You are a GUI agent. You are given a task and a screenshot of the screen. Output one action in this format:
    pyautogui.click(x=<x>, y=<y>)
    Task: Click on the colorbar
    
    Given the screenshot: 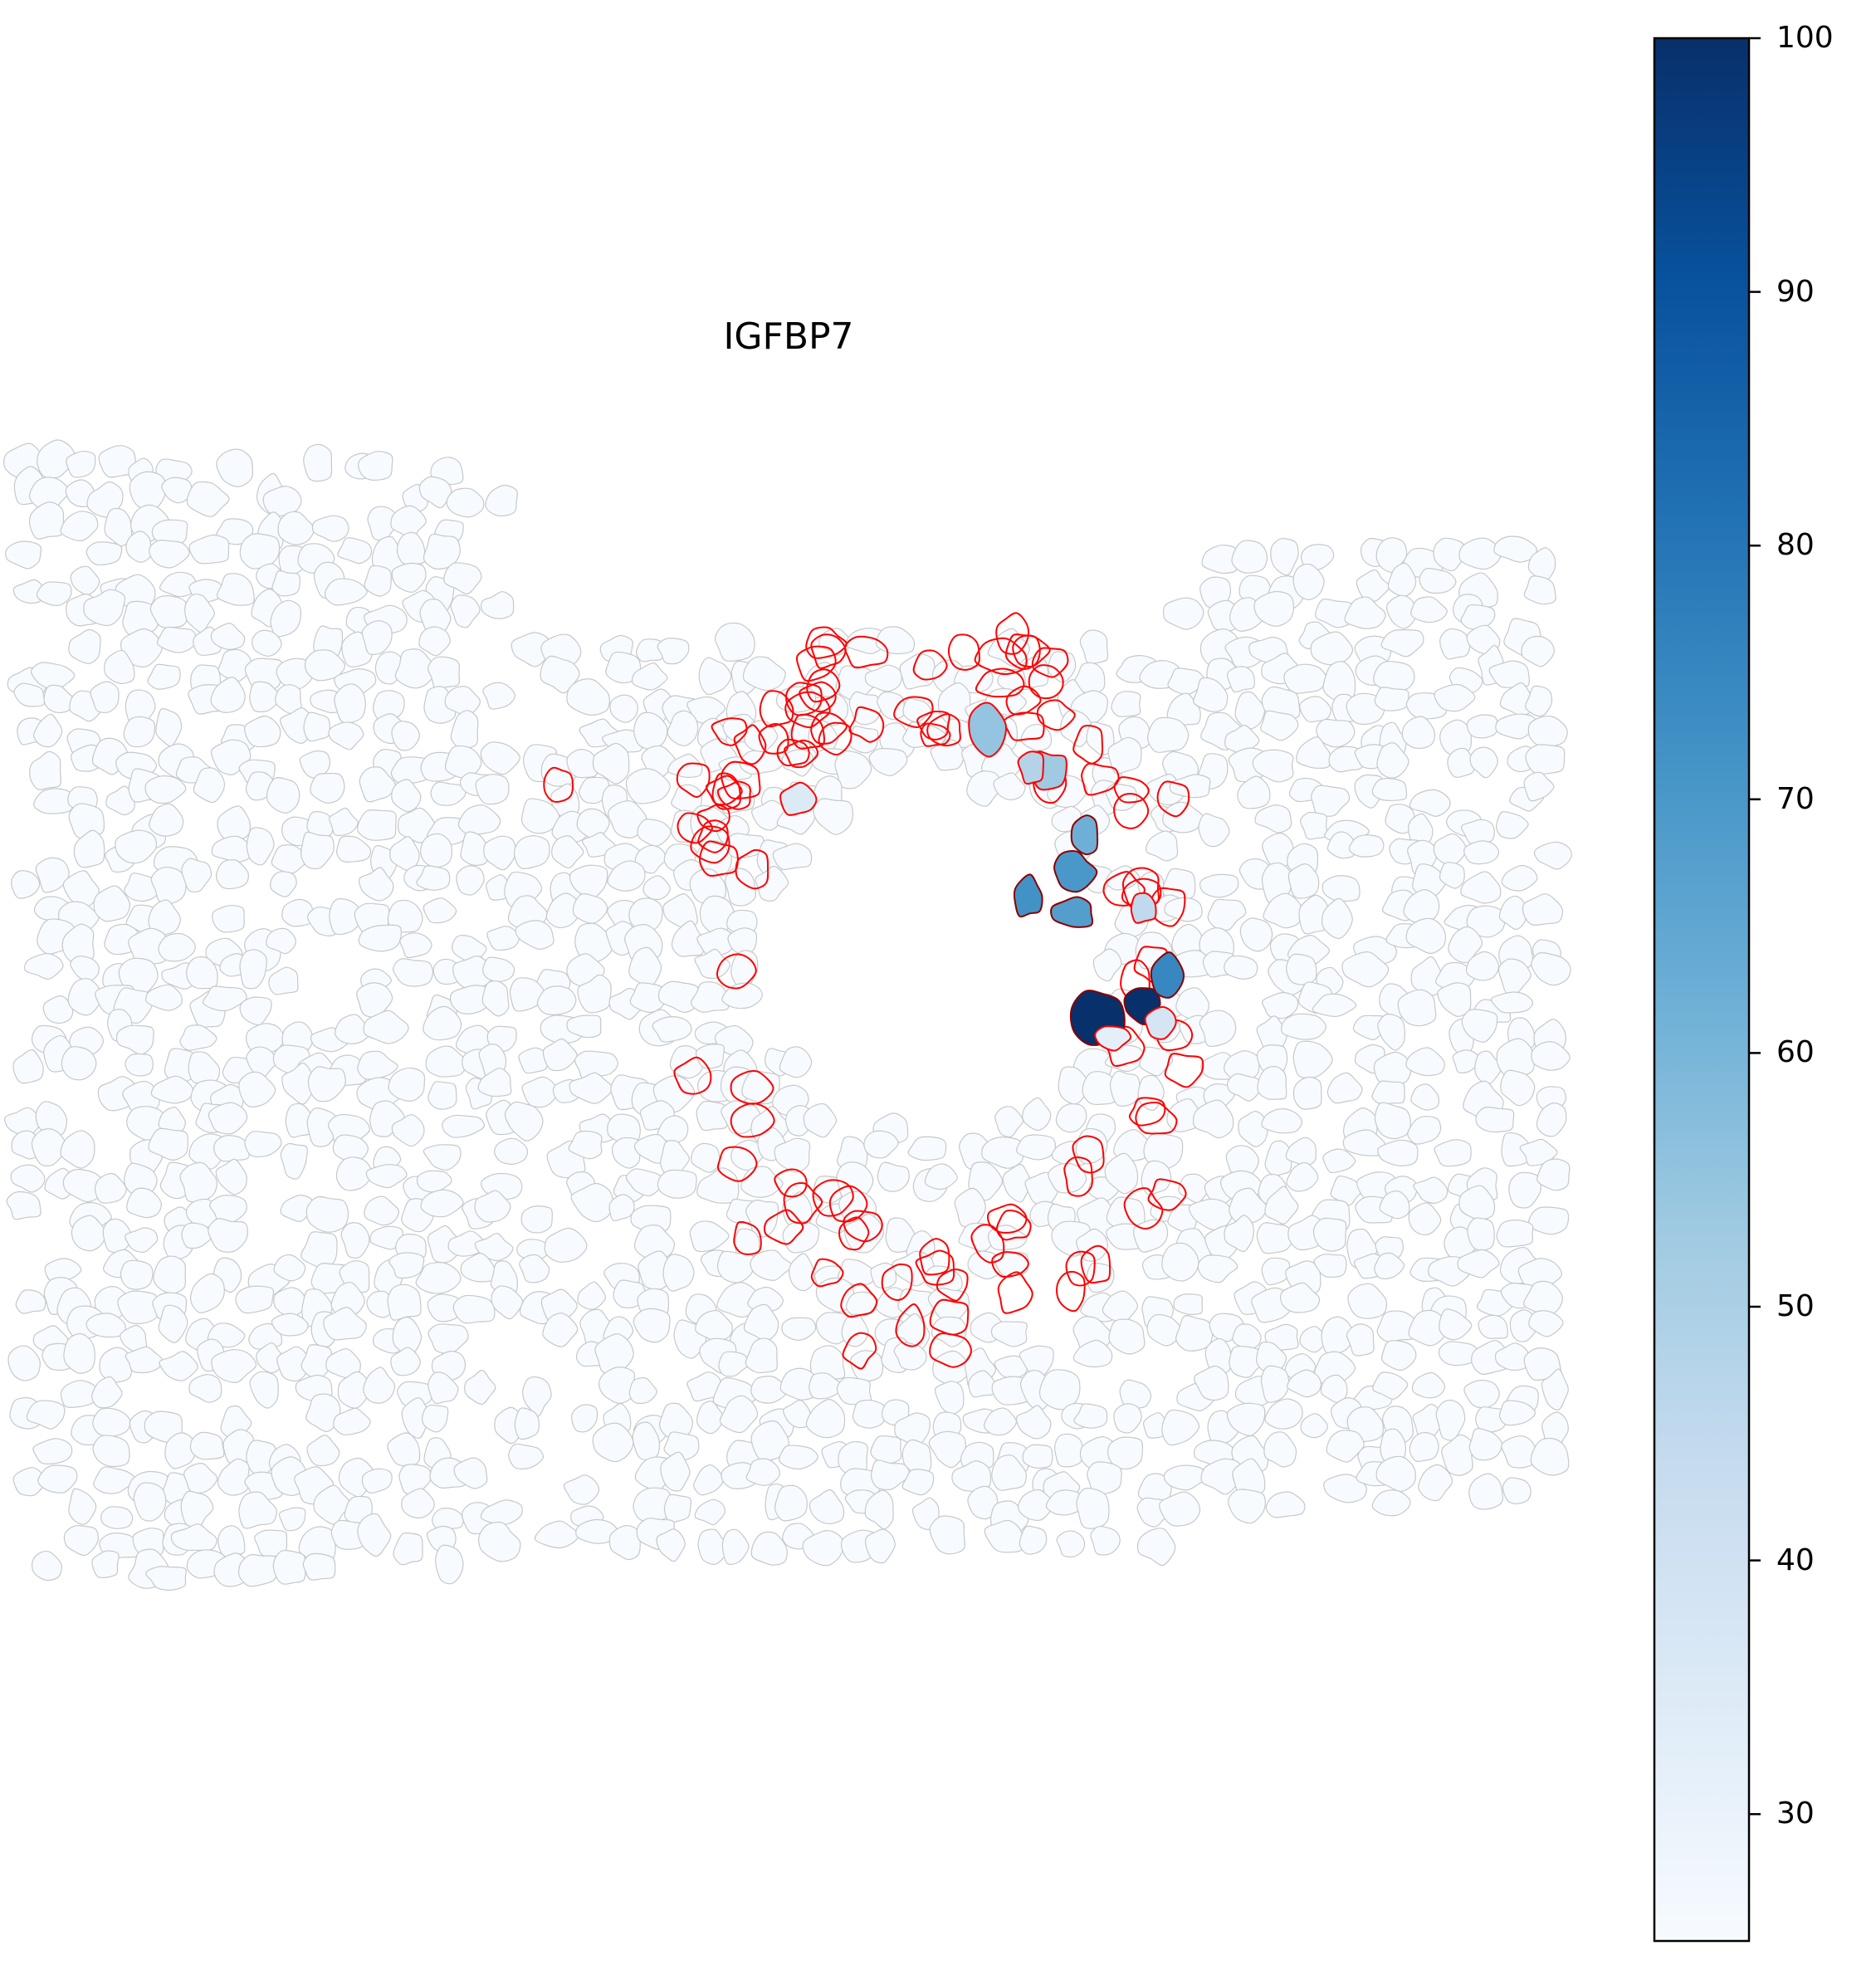 What is the action you would take?
    pyautogui.click(x=1707, y=990)
    